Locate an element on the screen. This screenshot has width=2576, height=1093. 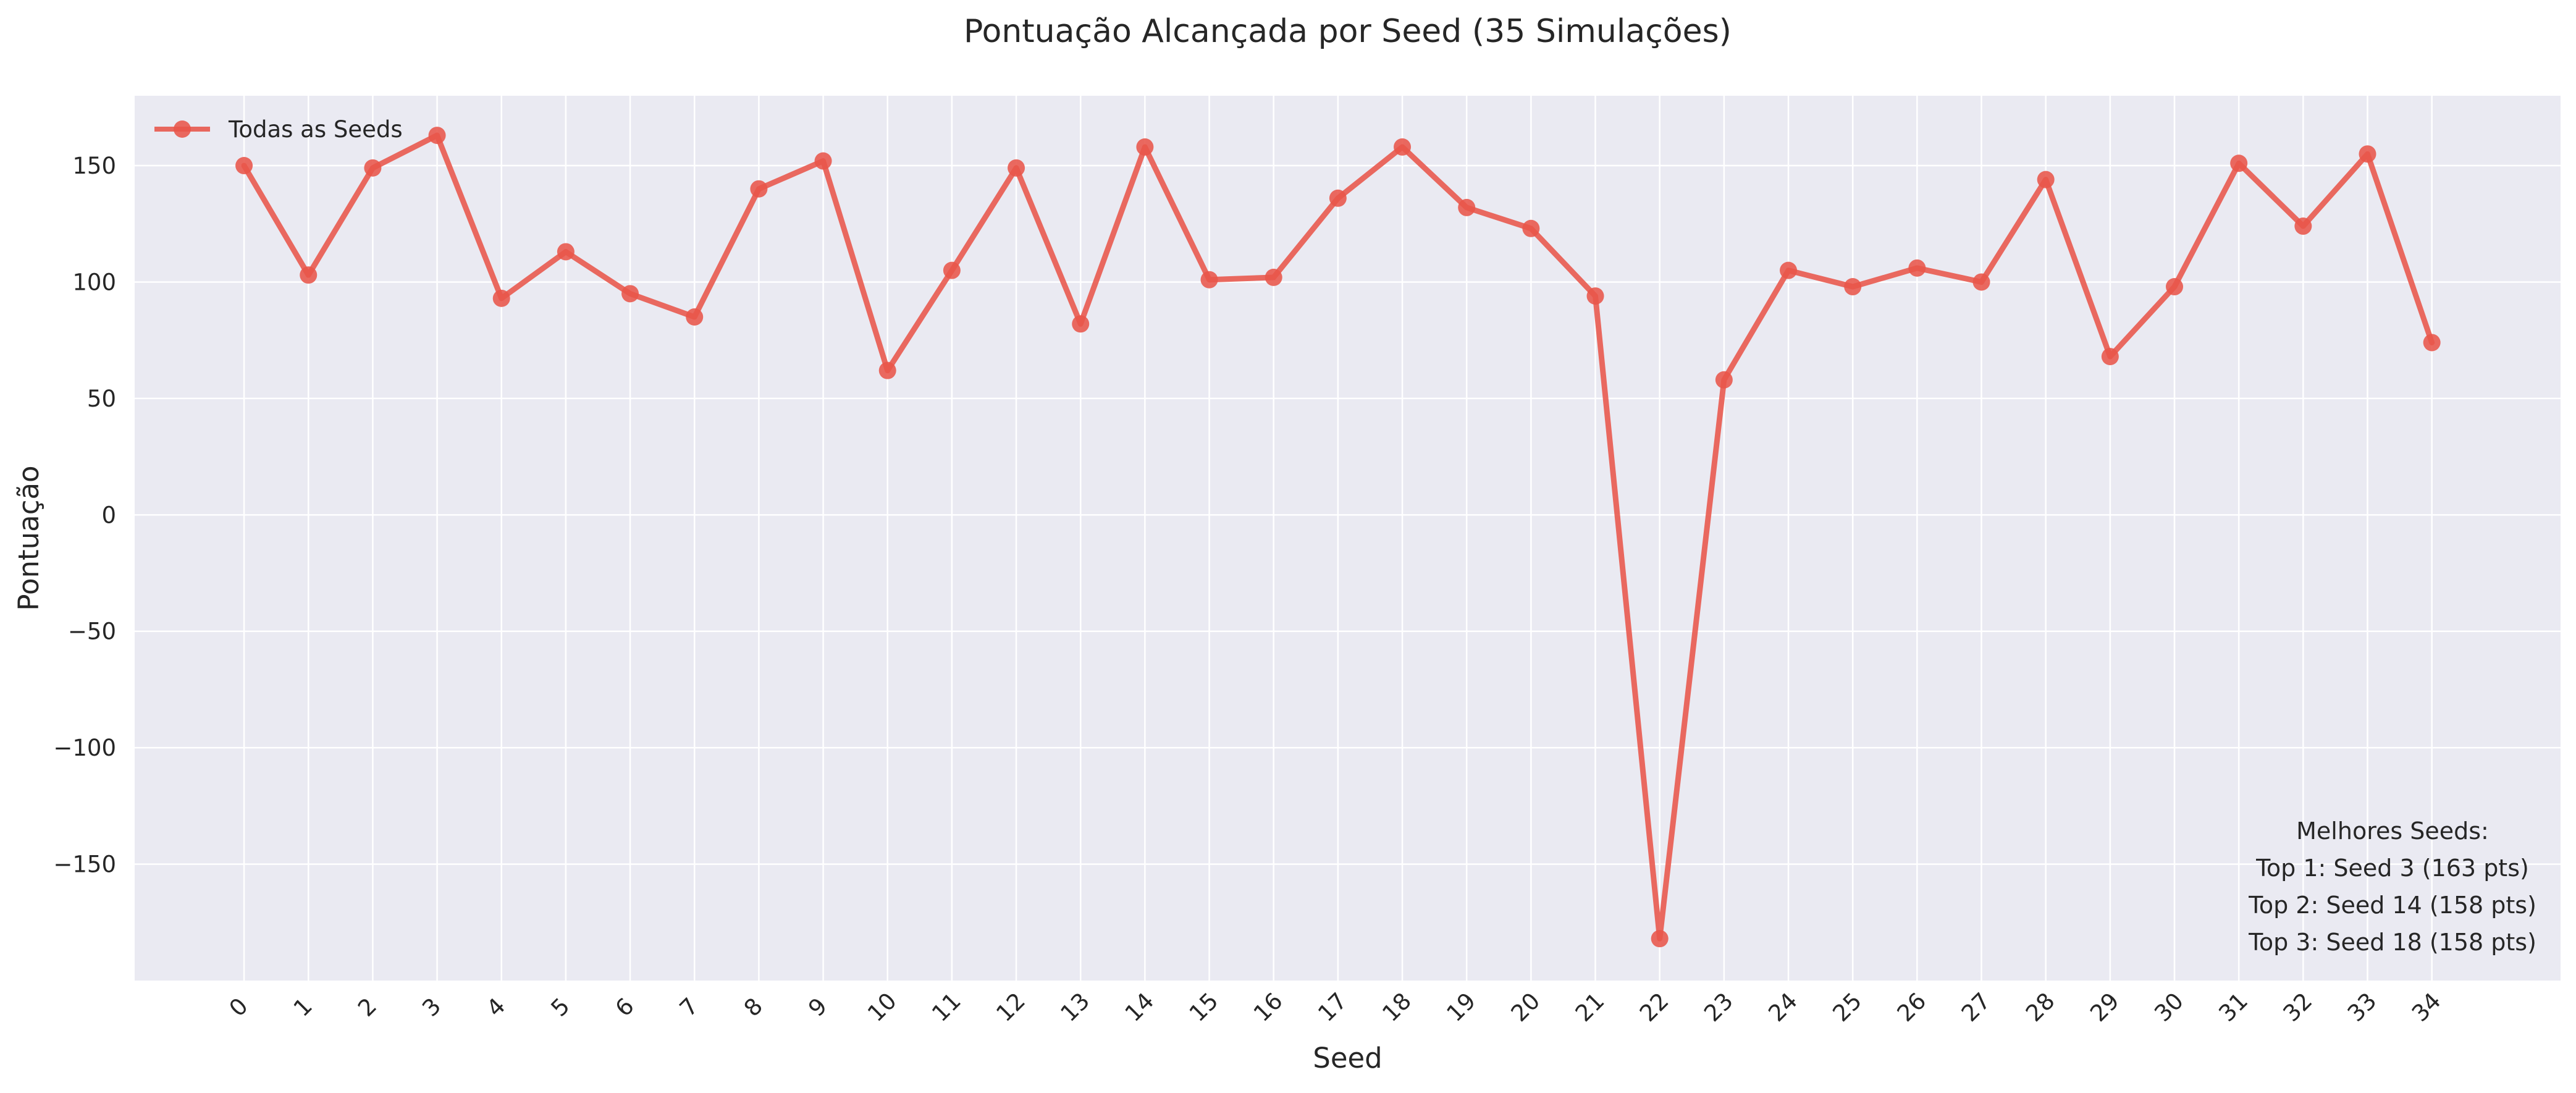
legend: Todas as Seeds is located at coordinates (278, 130).